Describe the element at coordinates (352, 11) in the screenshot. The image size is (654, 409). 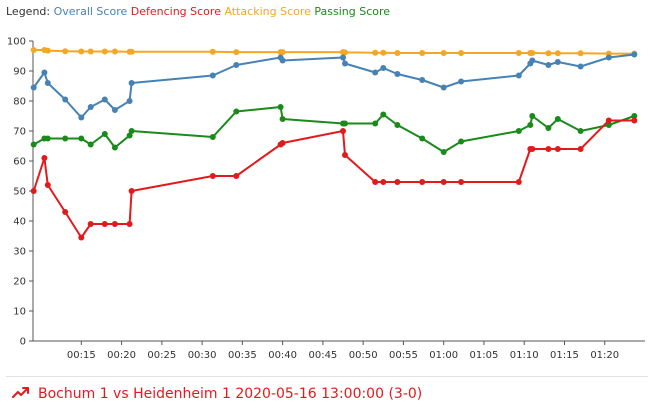
I see `legend-item-passing: Passing Score` at that location.